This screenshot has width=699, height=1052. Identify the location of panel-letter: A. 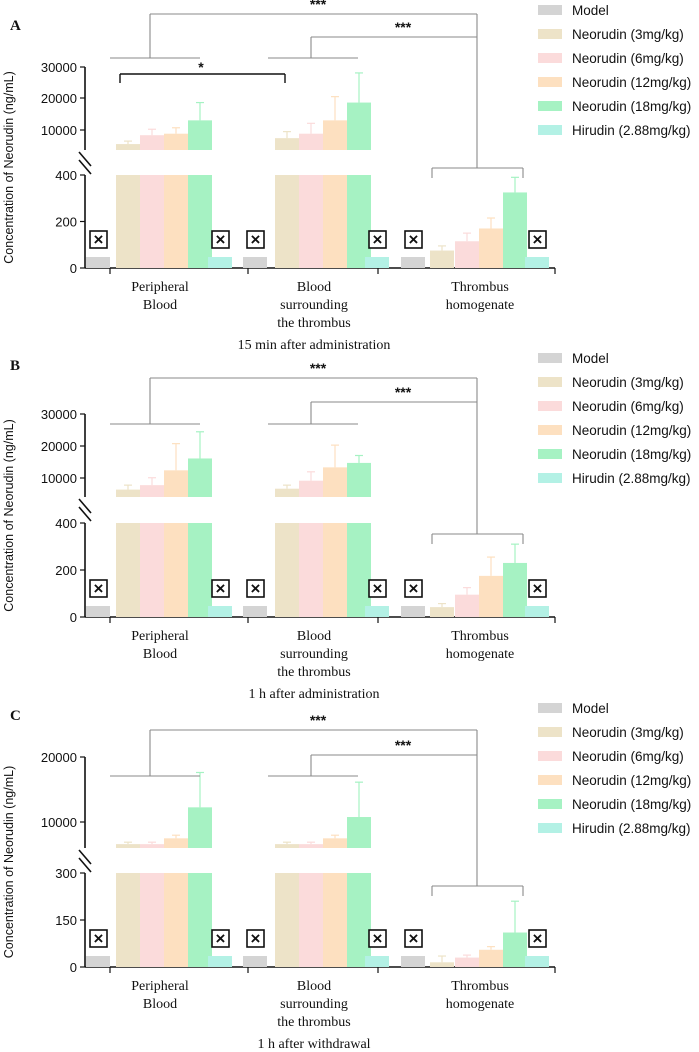
(15, 26).